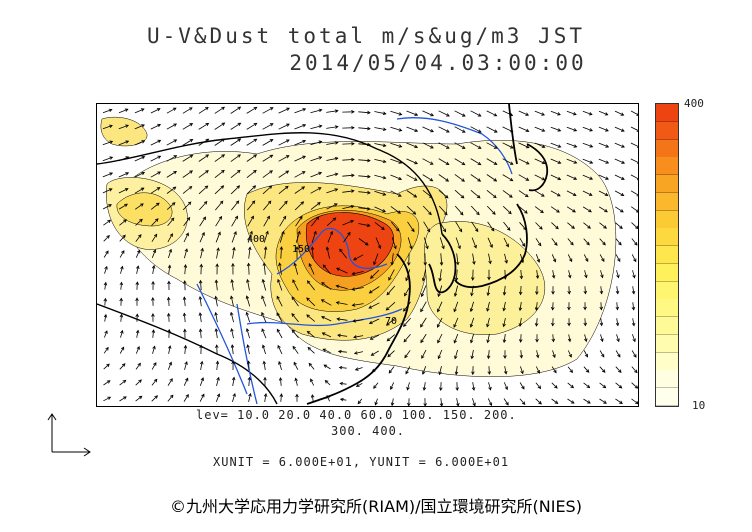 This screenshot has height=532, width=752. What do you see at coordinates (332, 251) in the screenshot?
I see `yellow-river` at bounding box center [332, 251].